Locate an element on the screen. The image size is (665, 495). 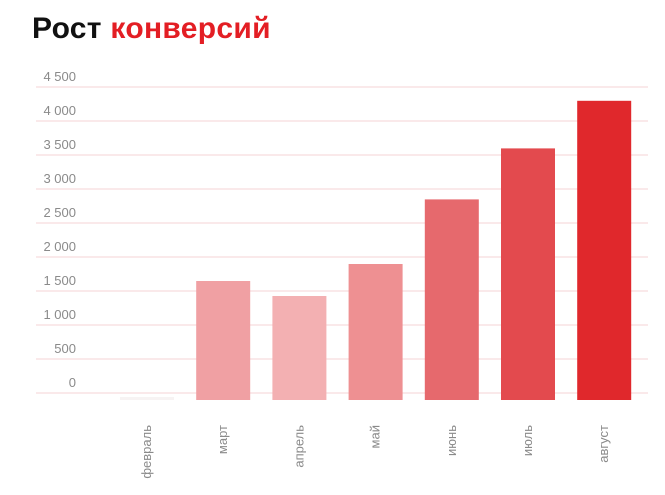
y-tick-label: 1 500 is located at coordinates (59, 280).